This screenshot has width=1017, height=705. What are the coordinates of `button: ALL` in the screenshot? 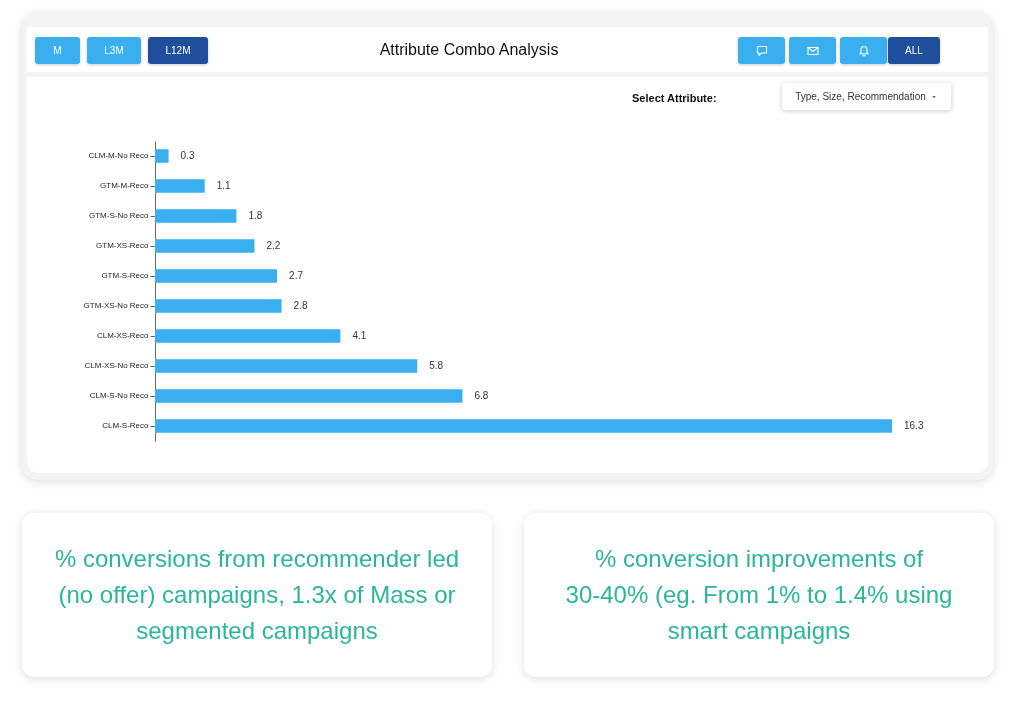 It's located at (914, 50).